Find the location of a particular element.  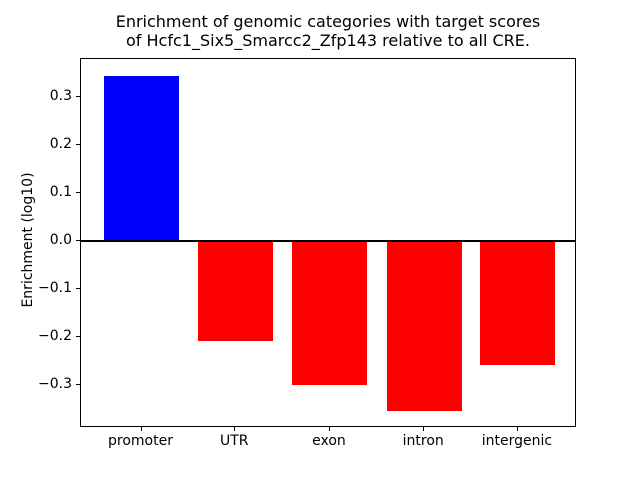

x-tick-mark-intron is located at coordinates (424, 429).